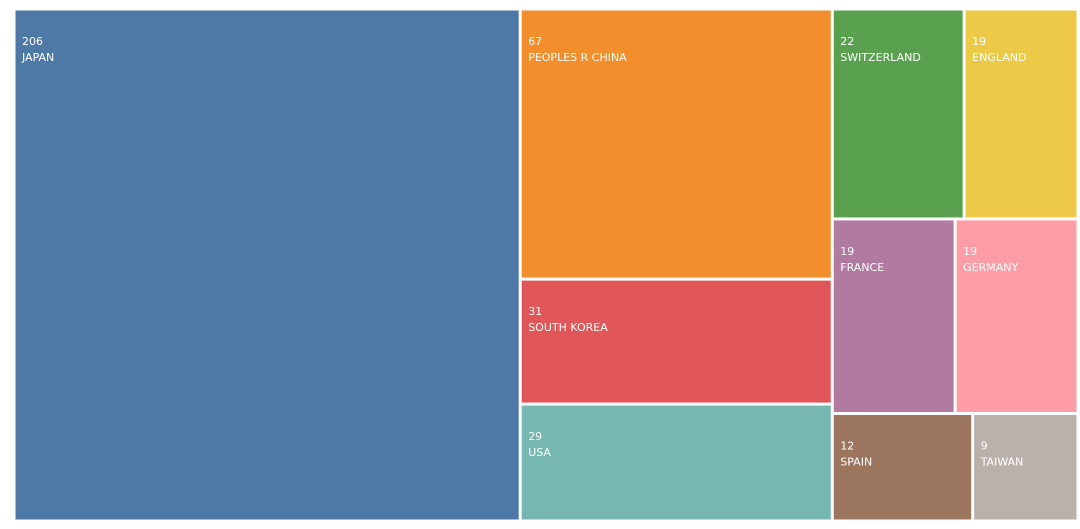 Image resolution: width=1080 pixels, height=529 pixels. What do you see at coordinates (847, 41) in the screenshot?
I see `tile-value: 22` at bounding box center [847, 41].